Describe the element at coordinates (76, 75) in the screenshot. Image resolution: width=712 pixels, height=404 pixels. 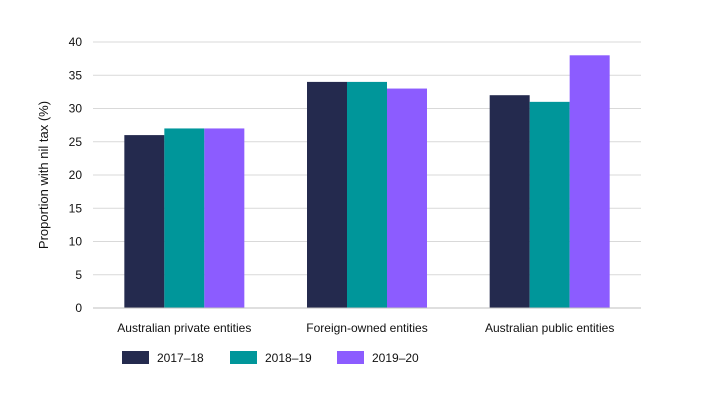
I see `y-tick-label: 35` at that location.